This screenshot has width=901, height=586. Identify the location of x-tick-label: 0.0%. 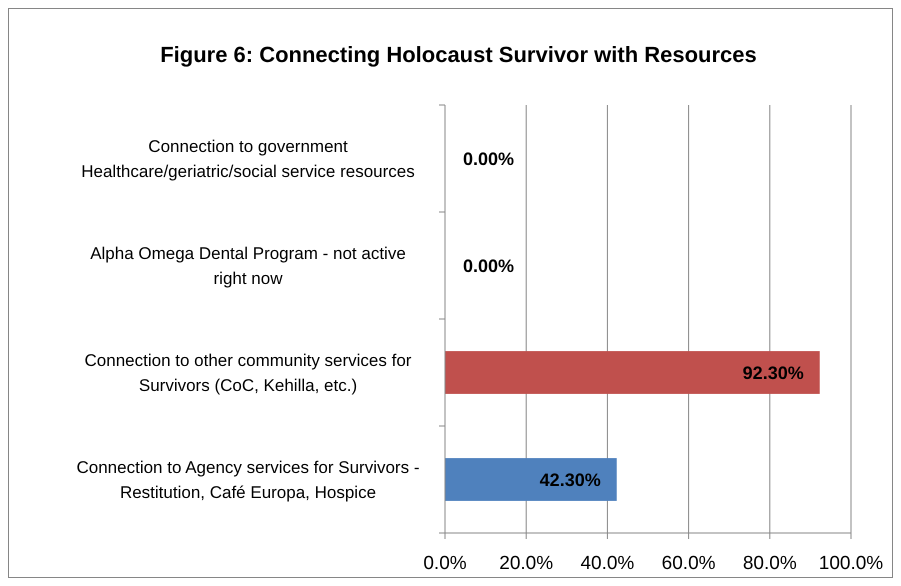
(445, 563).